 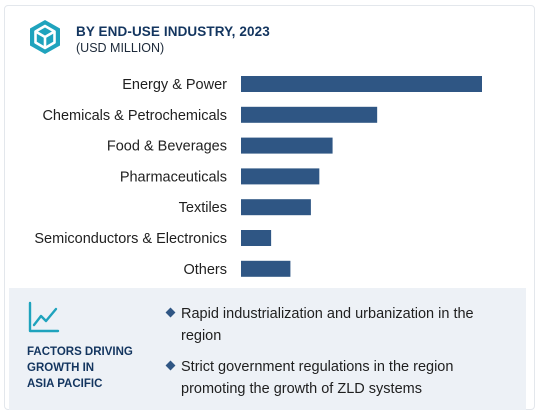 I want to click on trend-chart-icon, so click(x=44, y=317).